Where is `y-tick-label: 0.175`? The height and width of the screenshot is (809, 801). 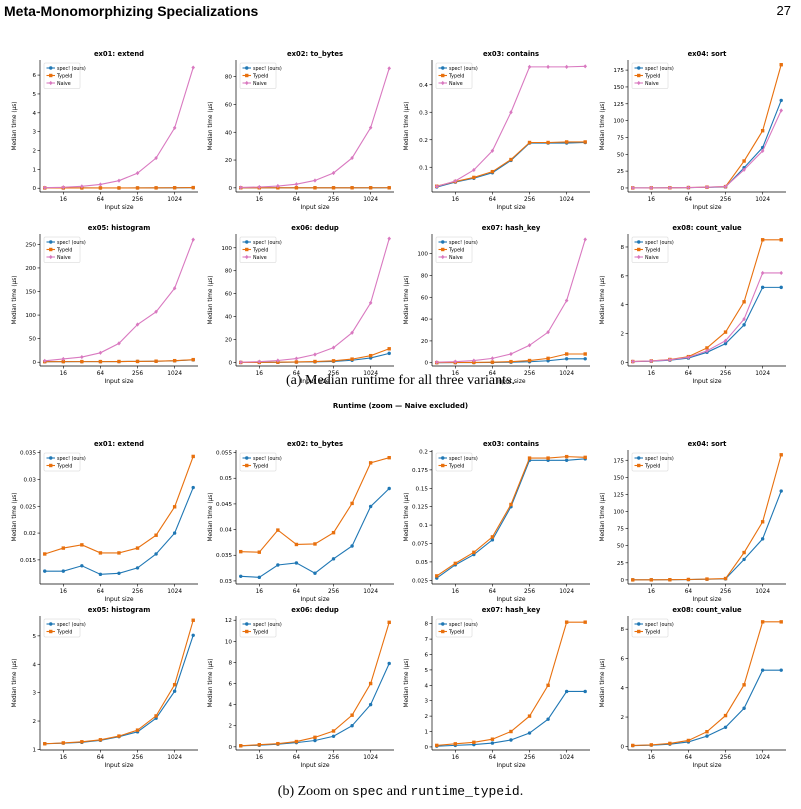 y-tick-label: 0.175 is located at coordinates (420, 471).